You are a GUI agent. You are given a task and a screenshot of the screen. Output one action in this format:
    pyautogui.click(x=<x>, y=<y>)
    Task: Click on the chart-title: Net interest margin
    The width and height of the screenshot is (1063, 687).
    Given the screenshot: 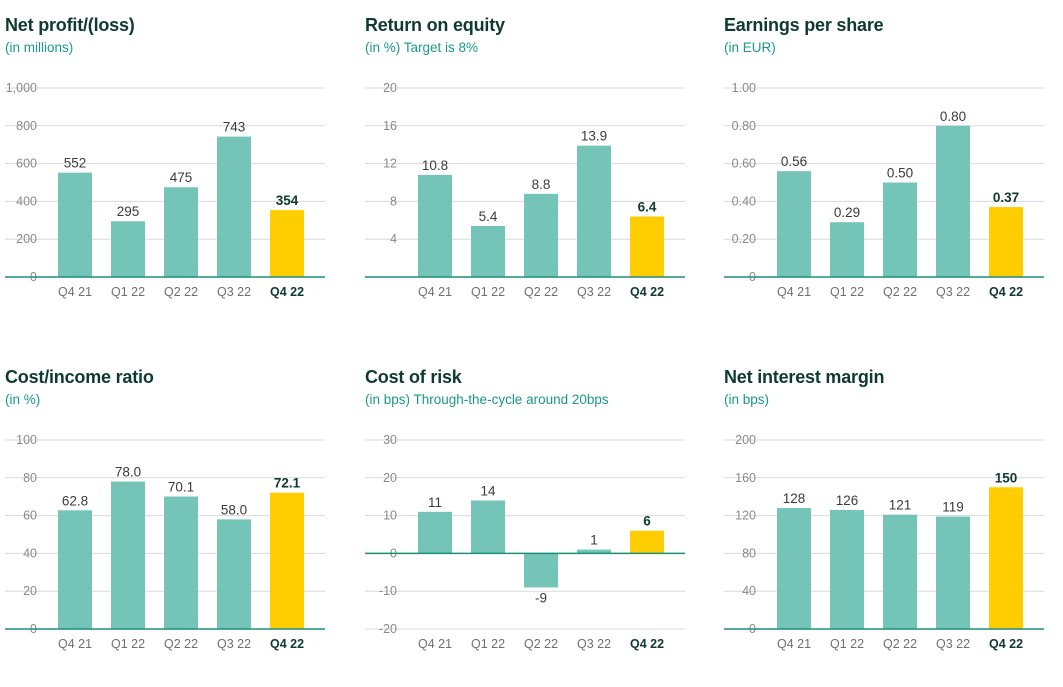 What is the action you would take?
    pyautogui.click(x=804, y=377)
    